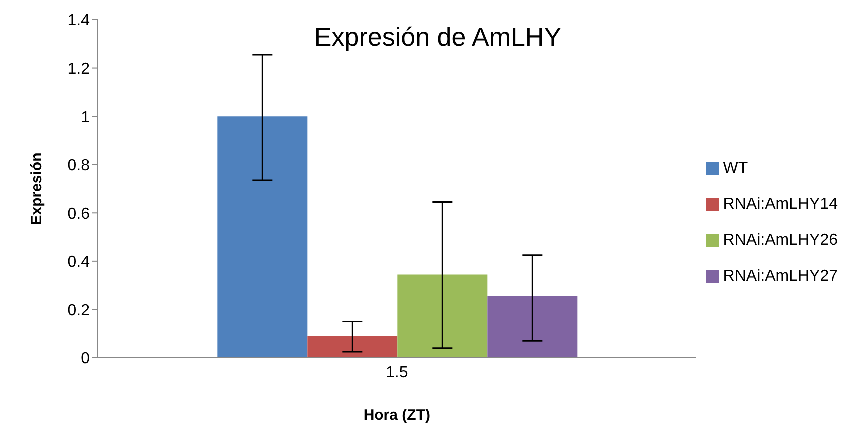 This screenshot has width=866, height=444. What do you see at coordinates (780, 204) in the screenshot?
I see `legend-label: RNAi:AmLHY14` at bounding box center [780, 204].